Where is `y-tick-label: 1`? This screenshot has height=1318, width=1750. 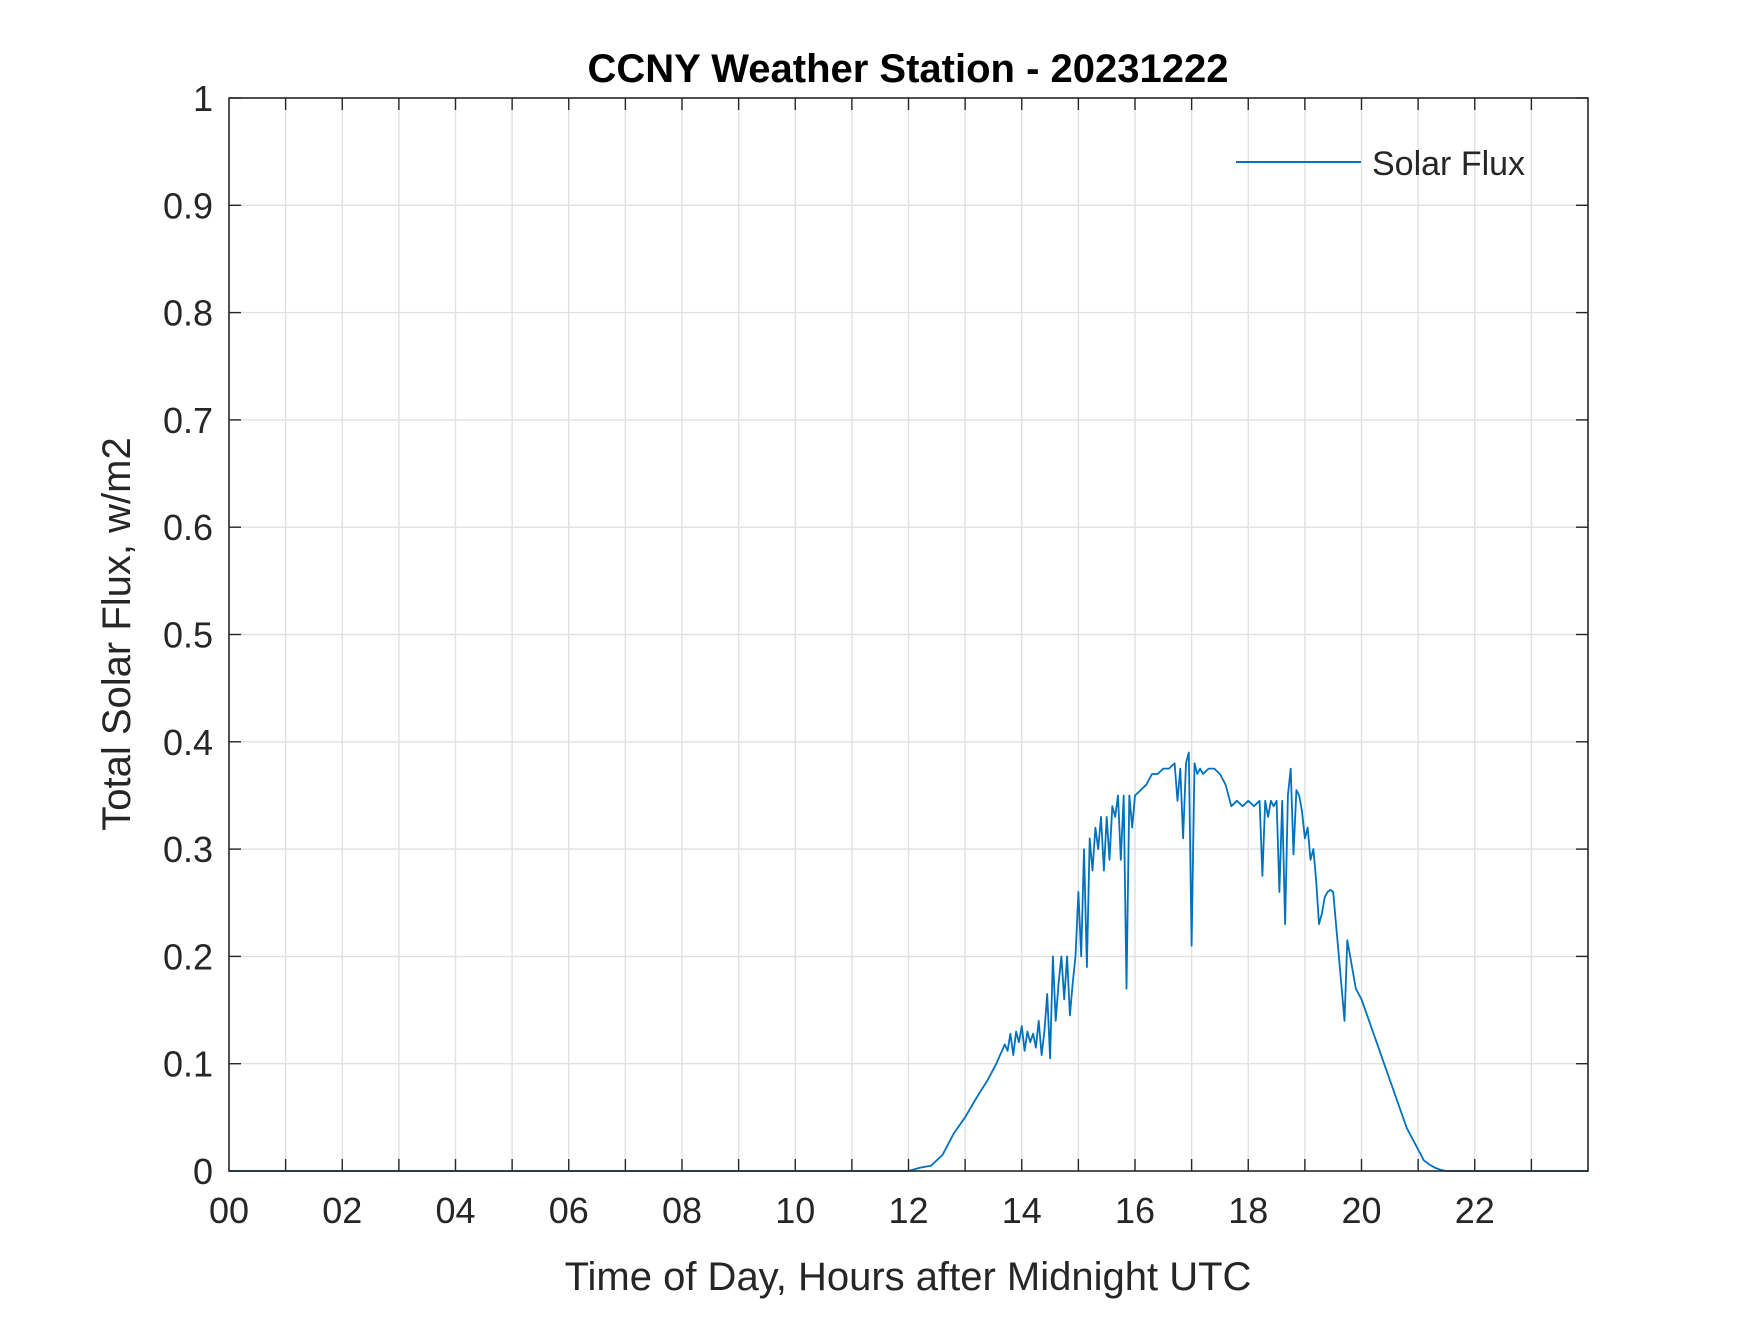
y-tick-label: 1 is located at coordinates (203, 98).